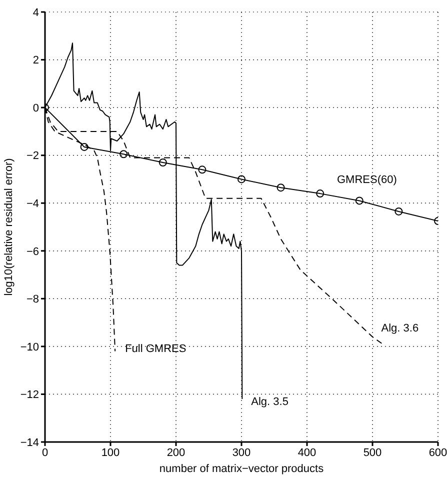  What do you see at coordinates (29, 347) in the screenshot?
I see `y-tick-label: −10` at bounding box center [29, 347].